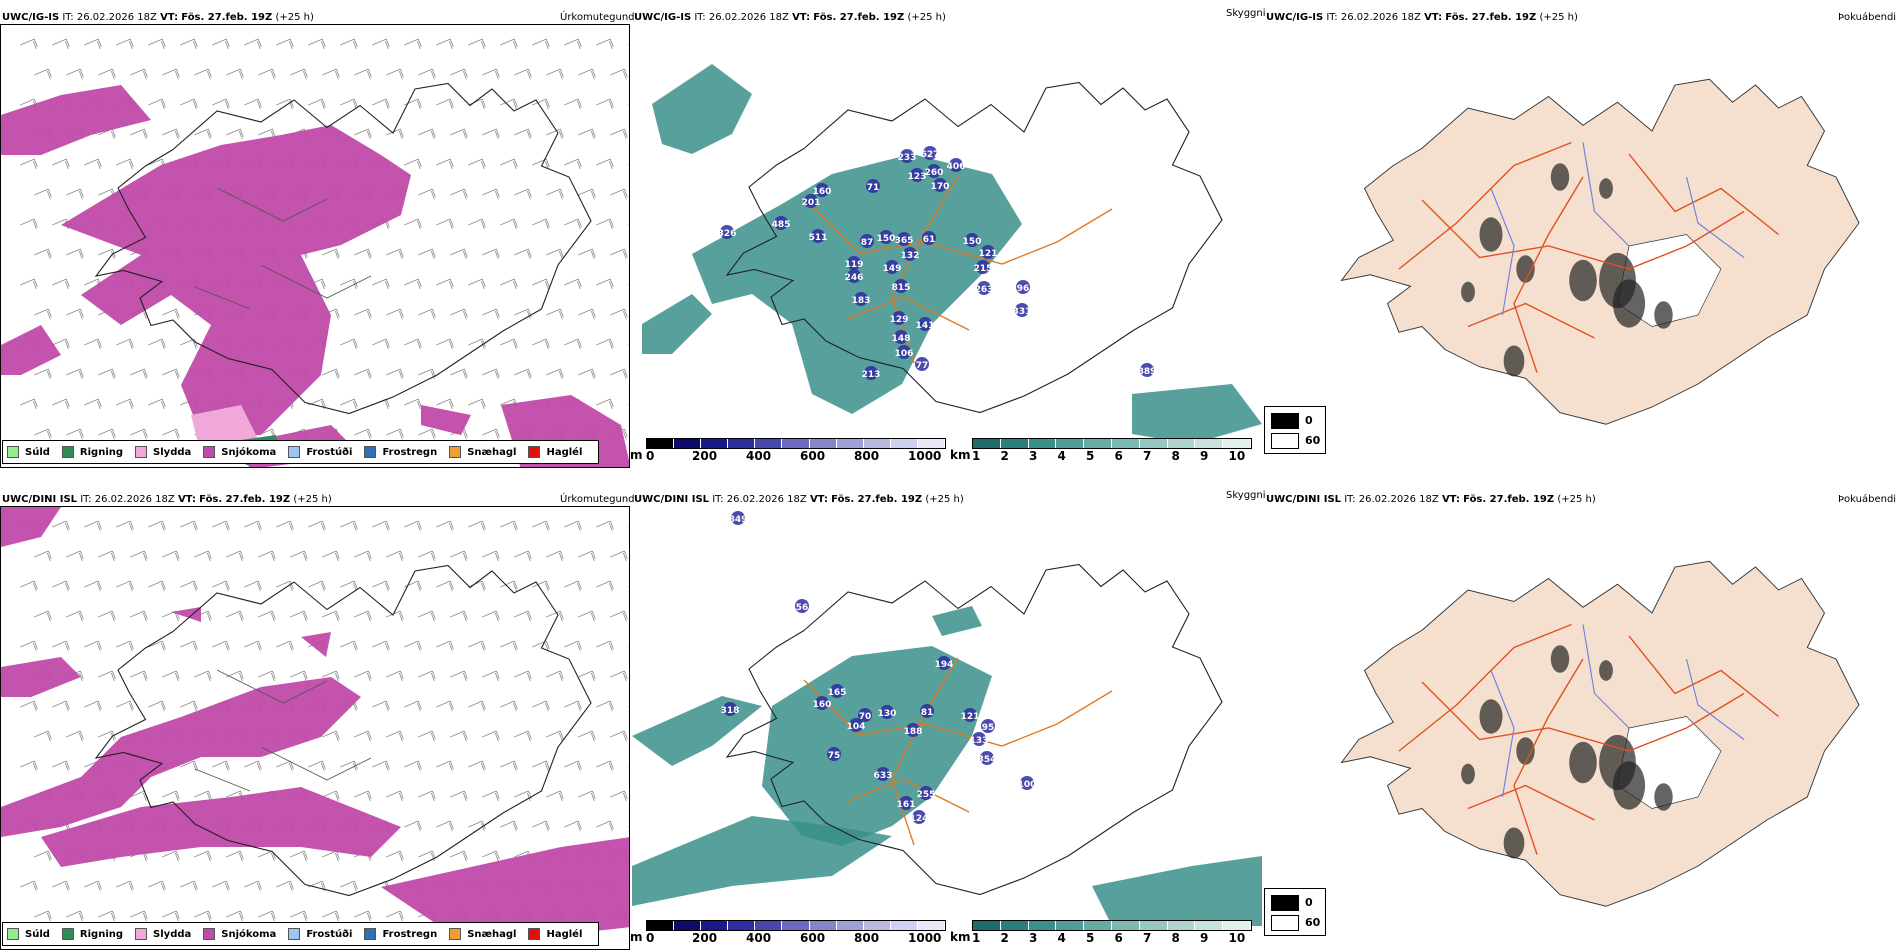  What do you see at coordinates (1033, 938) in the screenshot?
I see `visibility-tick: 3` at bounding box center [1033, 938].